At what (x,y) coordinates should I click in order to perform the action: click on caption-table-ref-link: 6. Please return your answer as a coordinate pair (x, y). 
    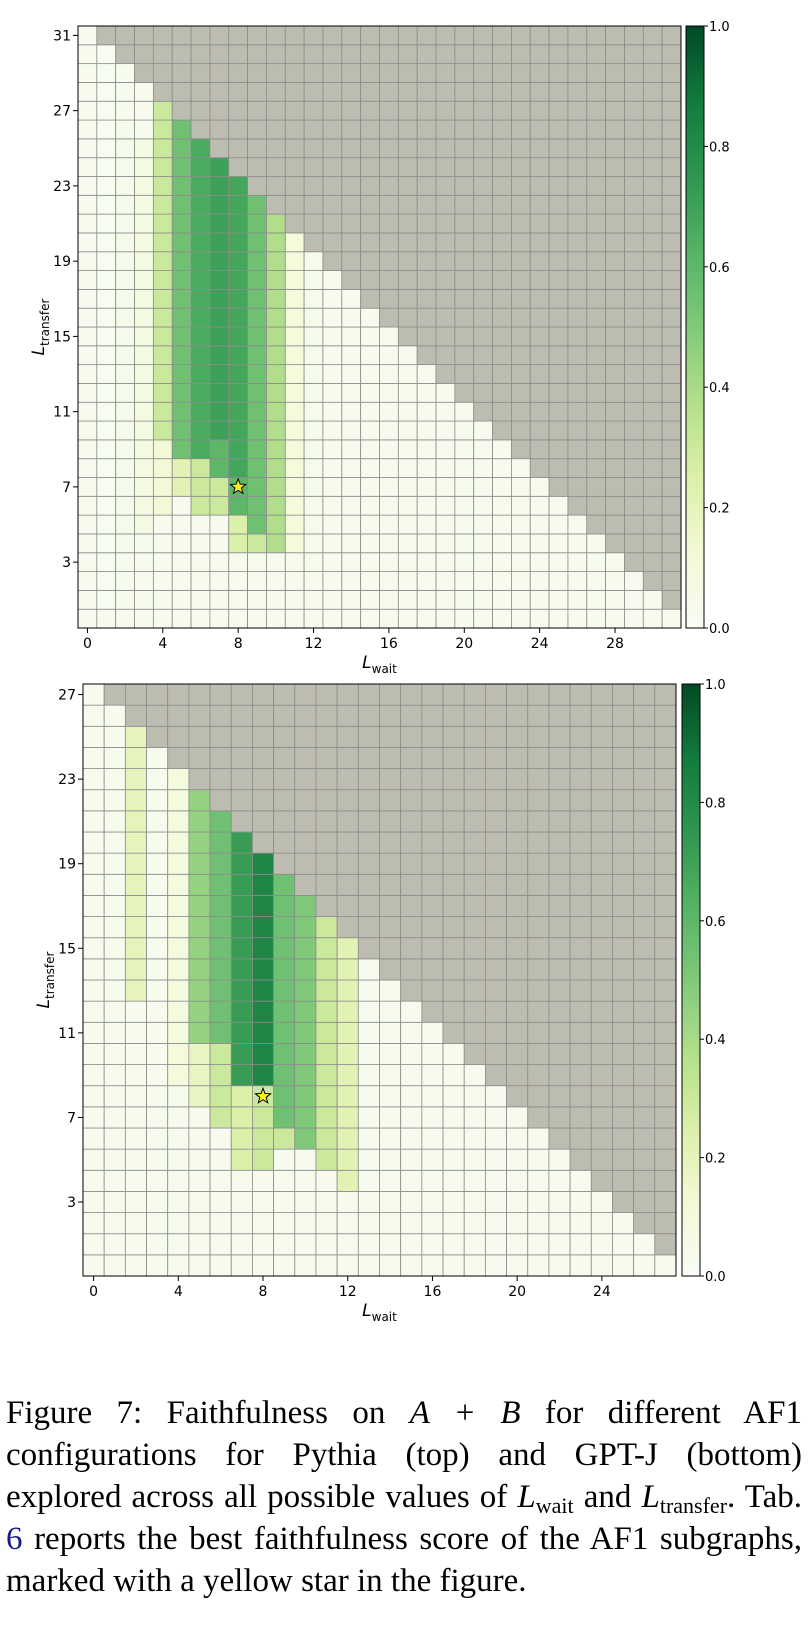
    Looking at the image, I should click on (14, 1539).